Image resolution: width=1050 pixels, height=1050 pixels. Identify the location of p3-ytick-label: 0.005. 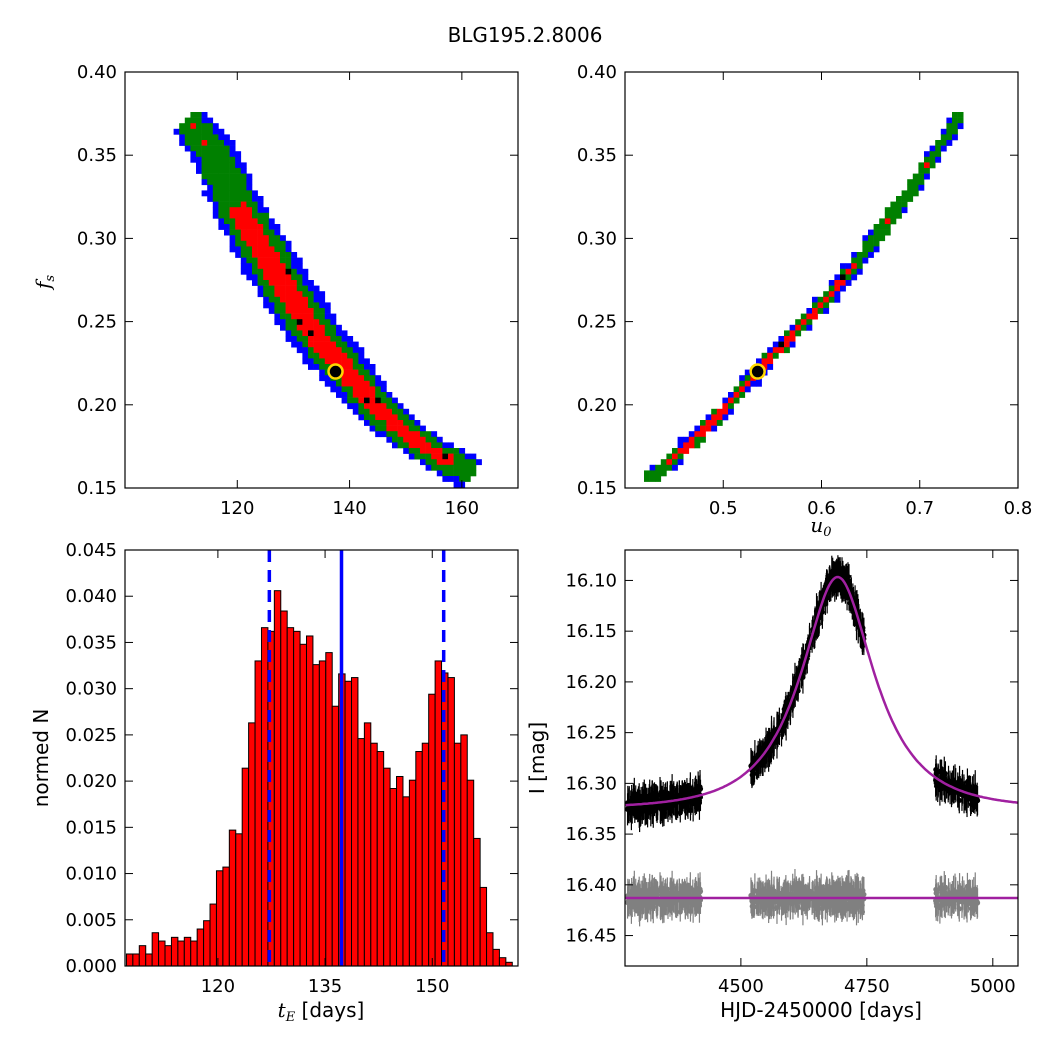
(91, 920).